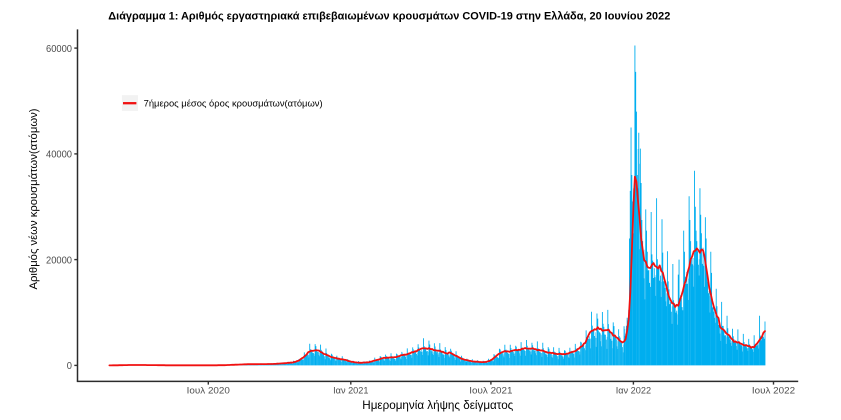 Image resolution: width=841 pixels, height=420 pixels. I want to click on svg-text: 0, so click(70, 366).